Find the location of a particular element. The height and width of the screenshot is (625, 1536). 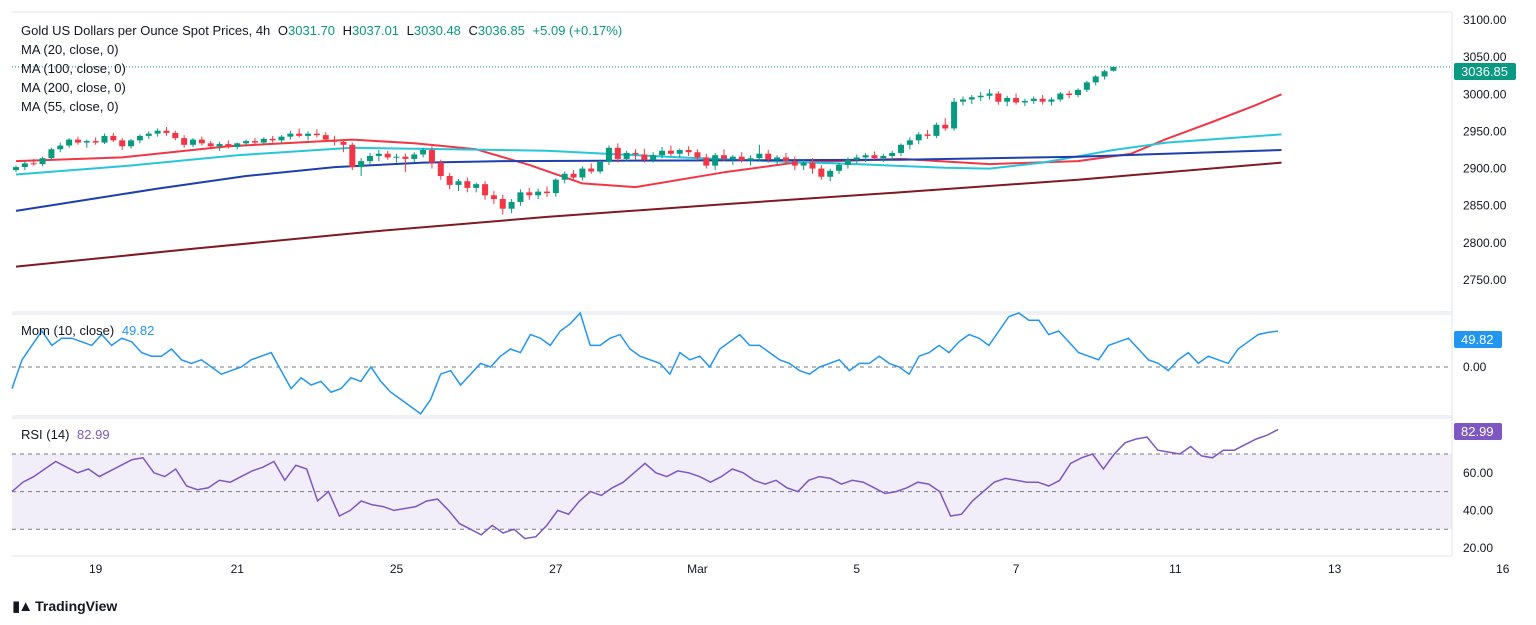

legend-ma100: MA (100, close, 0) is located at coordinates (73, 68).